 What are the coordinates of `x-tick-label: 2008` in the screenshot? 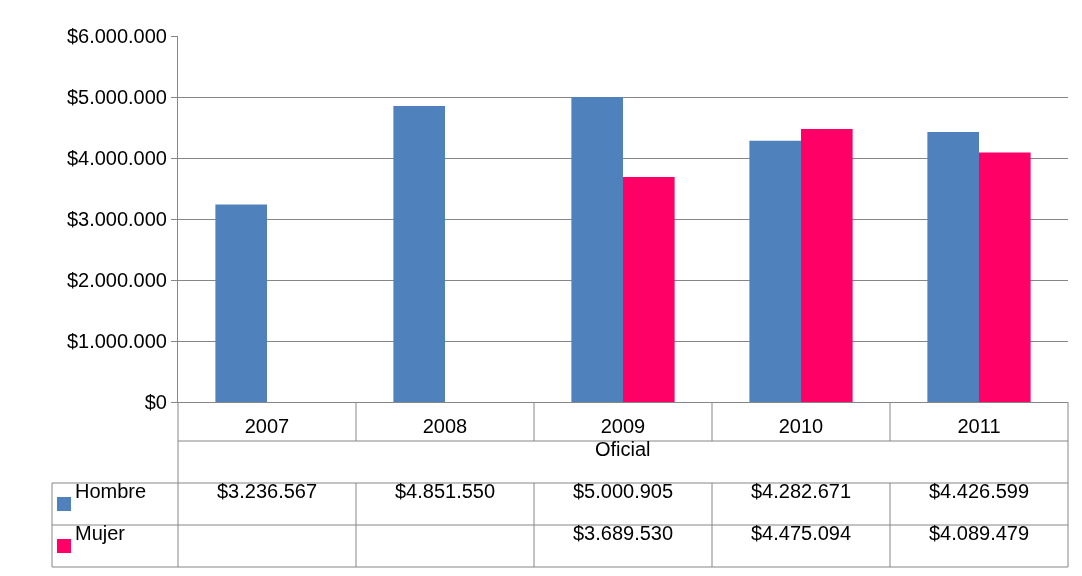 It's located at (445, 426).